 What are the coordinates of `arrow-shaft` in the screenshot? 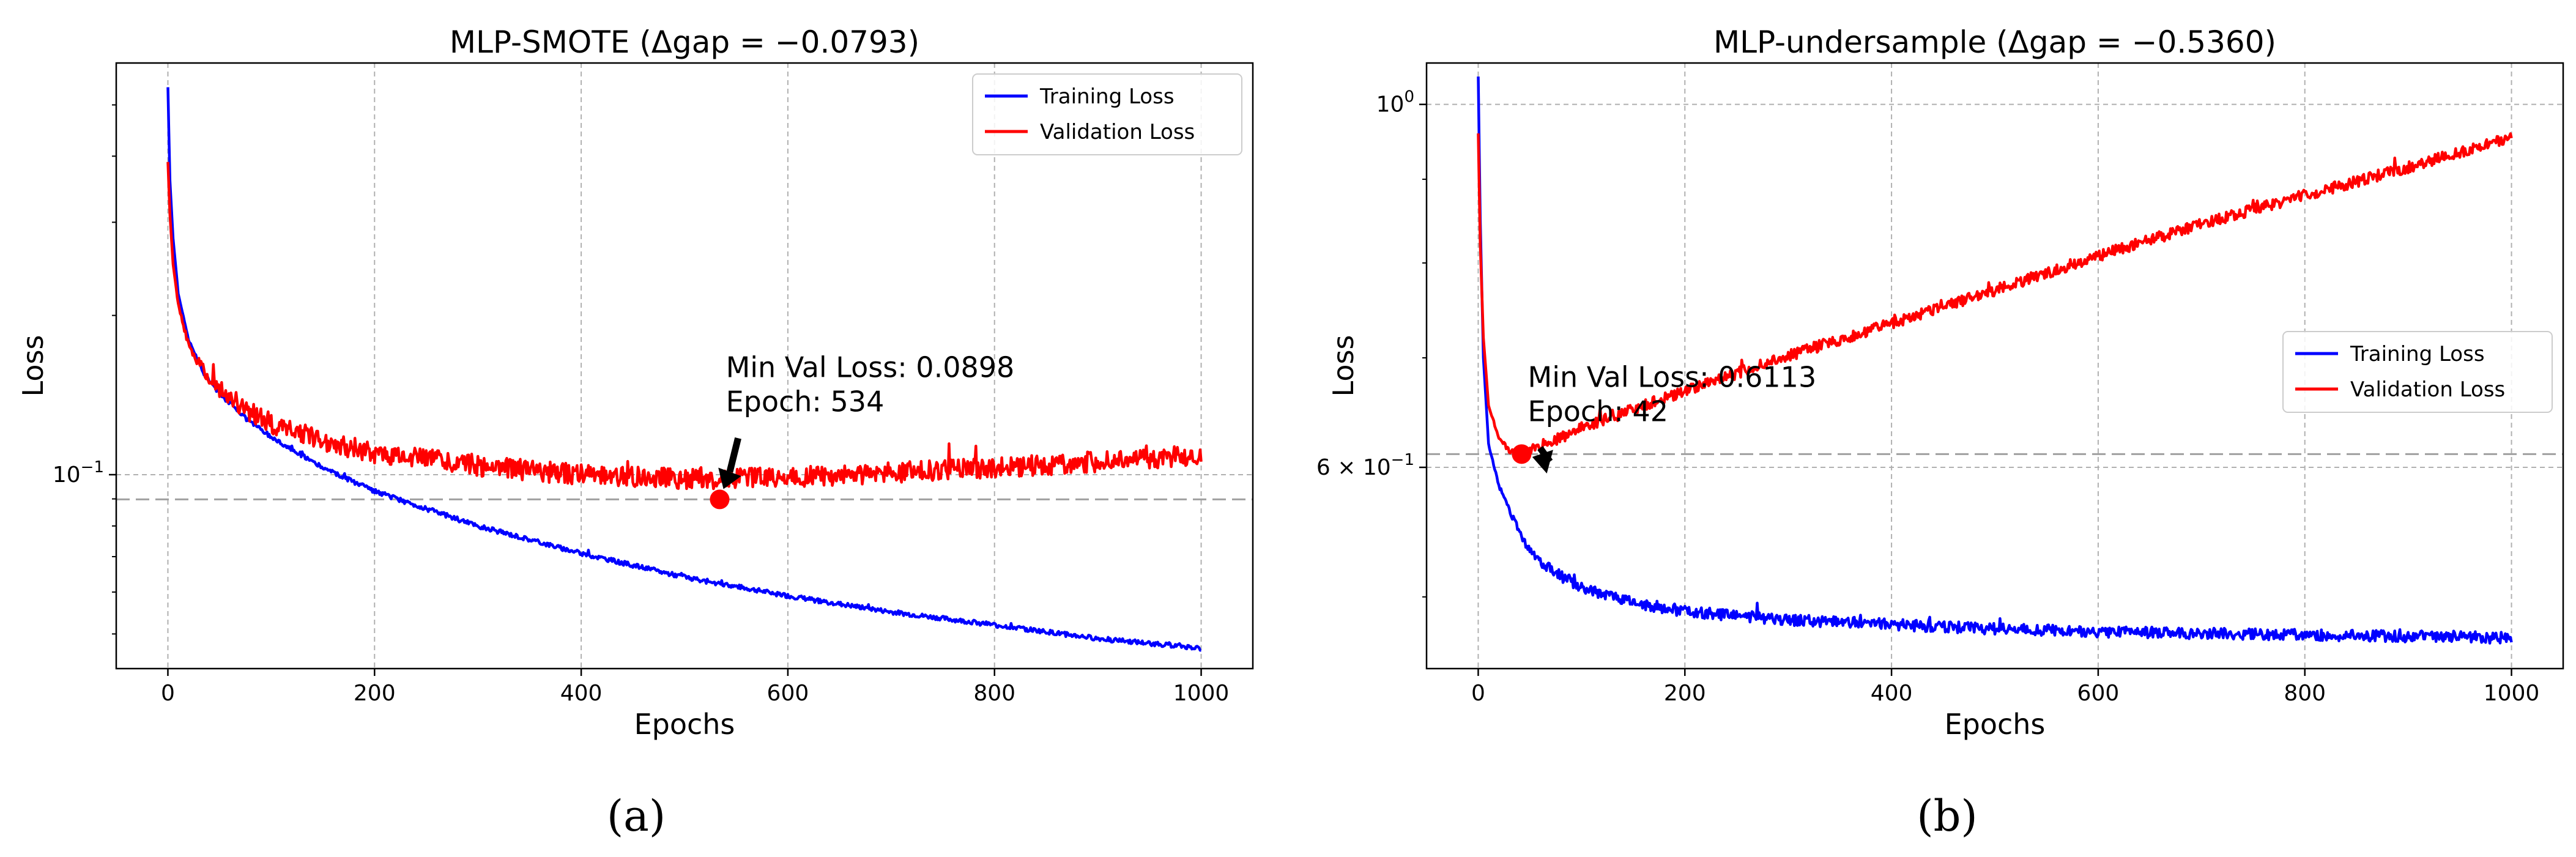 It's located at (733, 455).